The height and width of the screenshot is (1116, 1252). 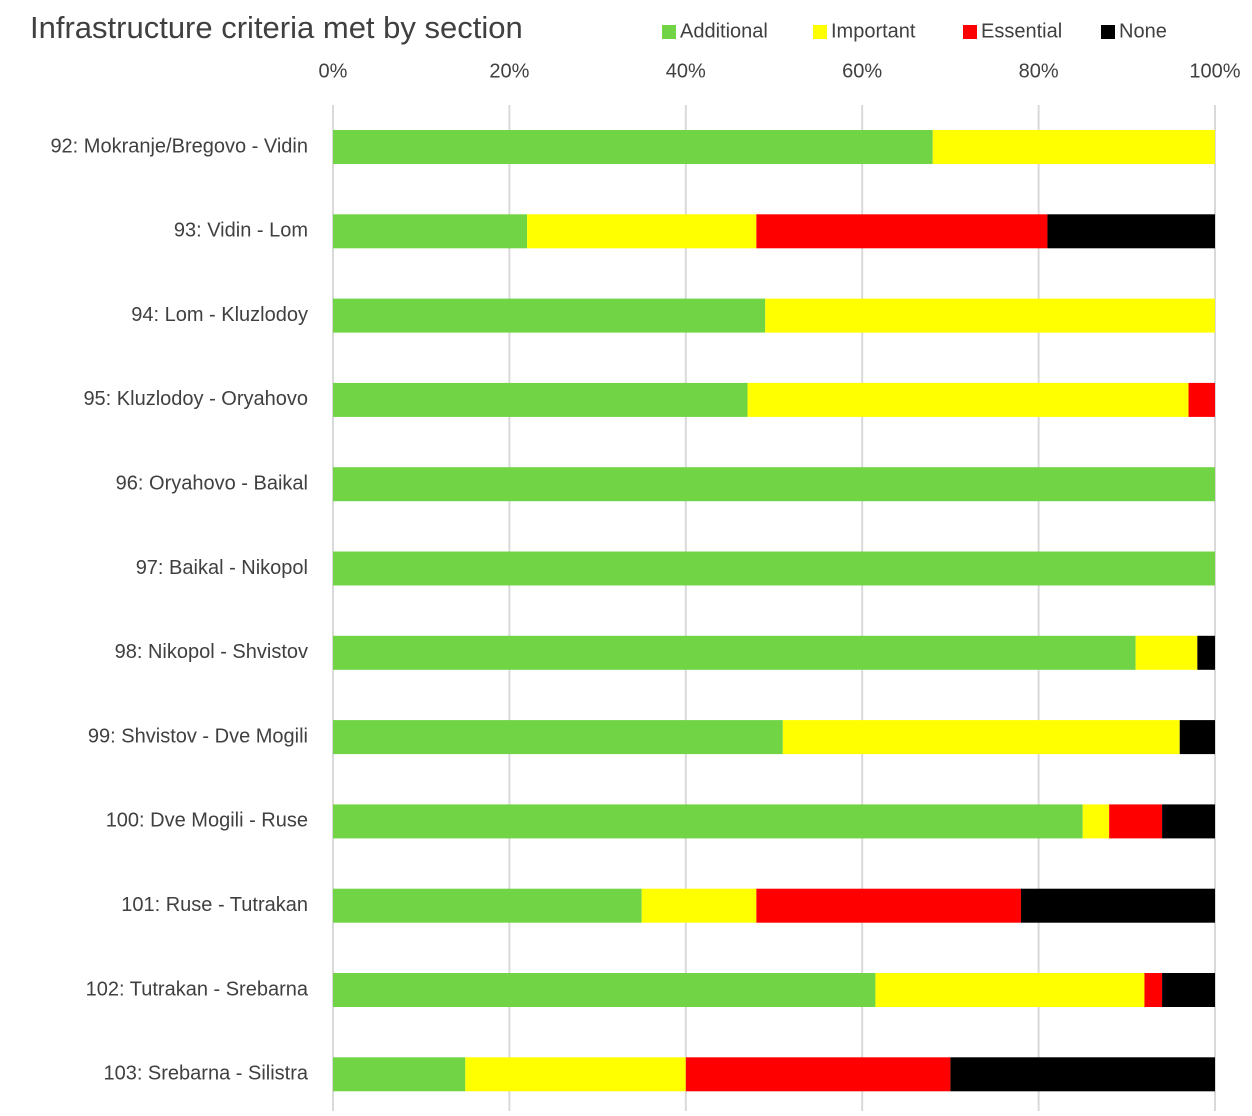 I want to click on y-tick-label: 97: Baikal - Nikopol, so click(x=222, y=568).